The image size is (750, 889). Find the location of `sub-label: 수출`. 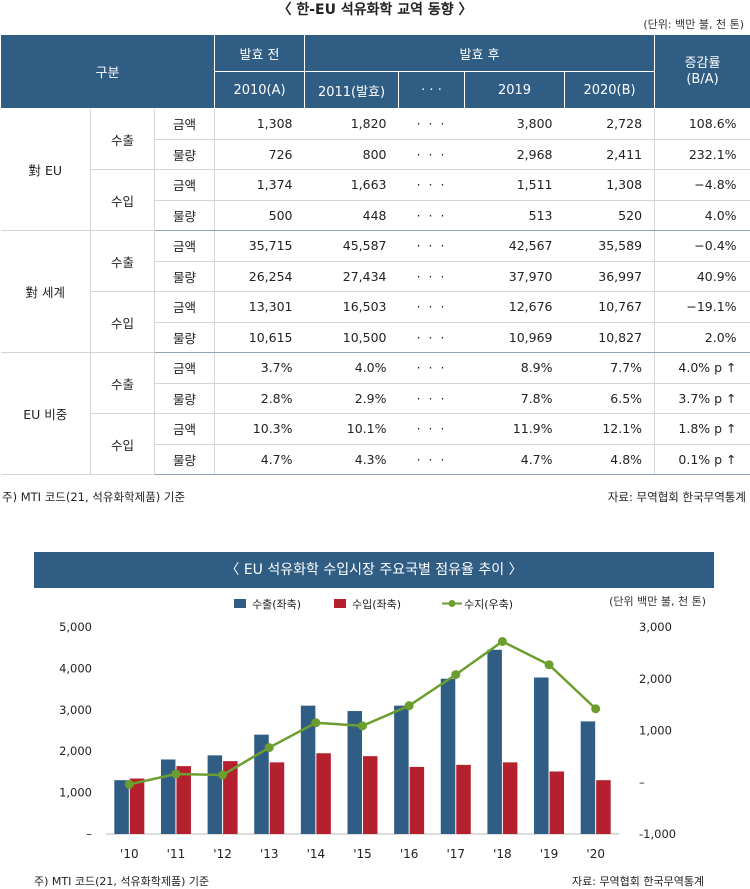

sub-label: 수출 is located at coordinates (122, 383).